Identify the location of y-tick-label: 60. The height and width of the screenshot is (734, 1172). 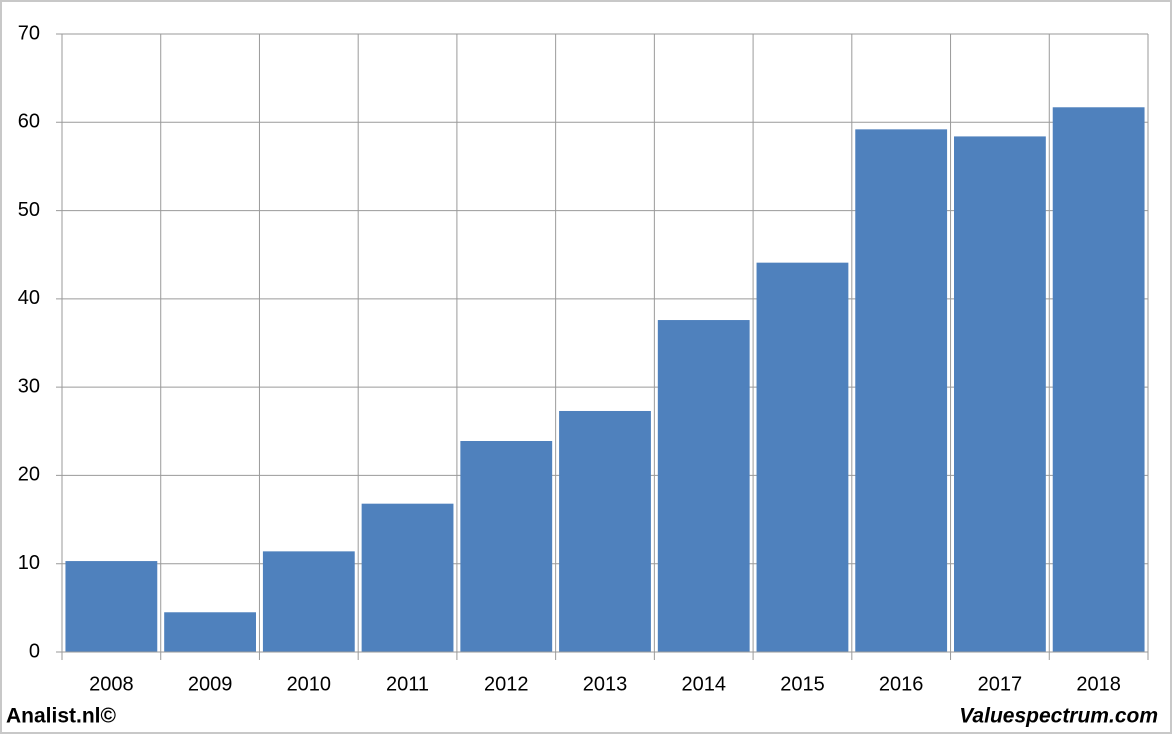
(29, 122).